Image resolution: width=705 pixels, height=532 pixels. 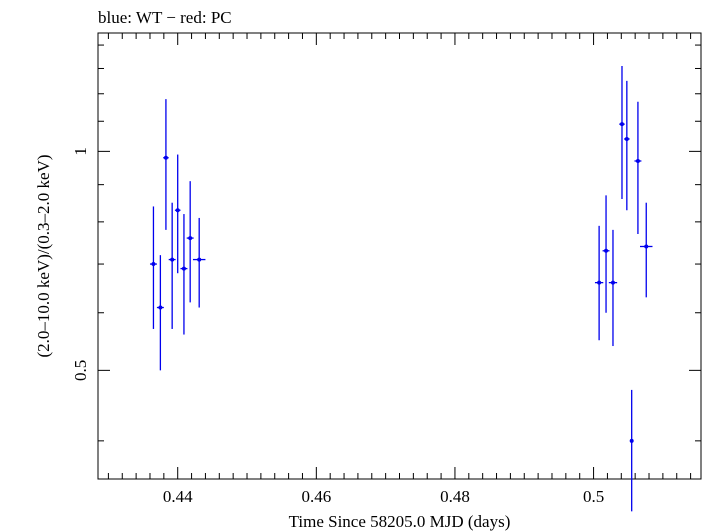 What do you see at coordinates (316, 496) in the screenshot?
I see `x-tick-label: 0.46` at bounding box center [316, 496].